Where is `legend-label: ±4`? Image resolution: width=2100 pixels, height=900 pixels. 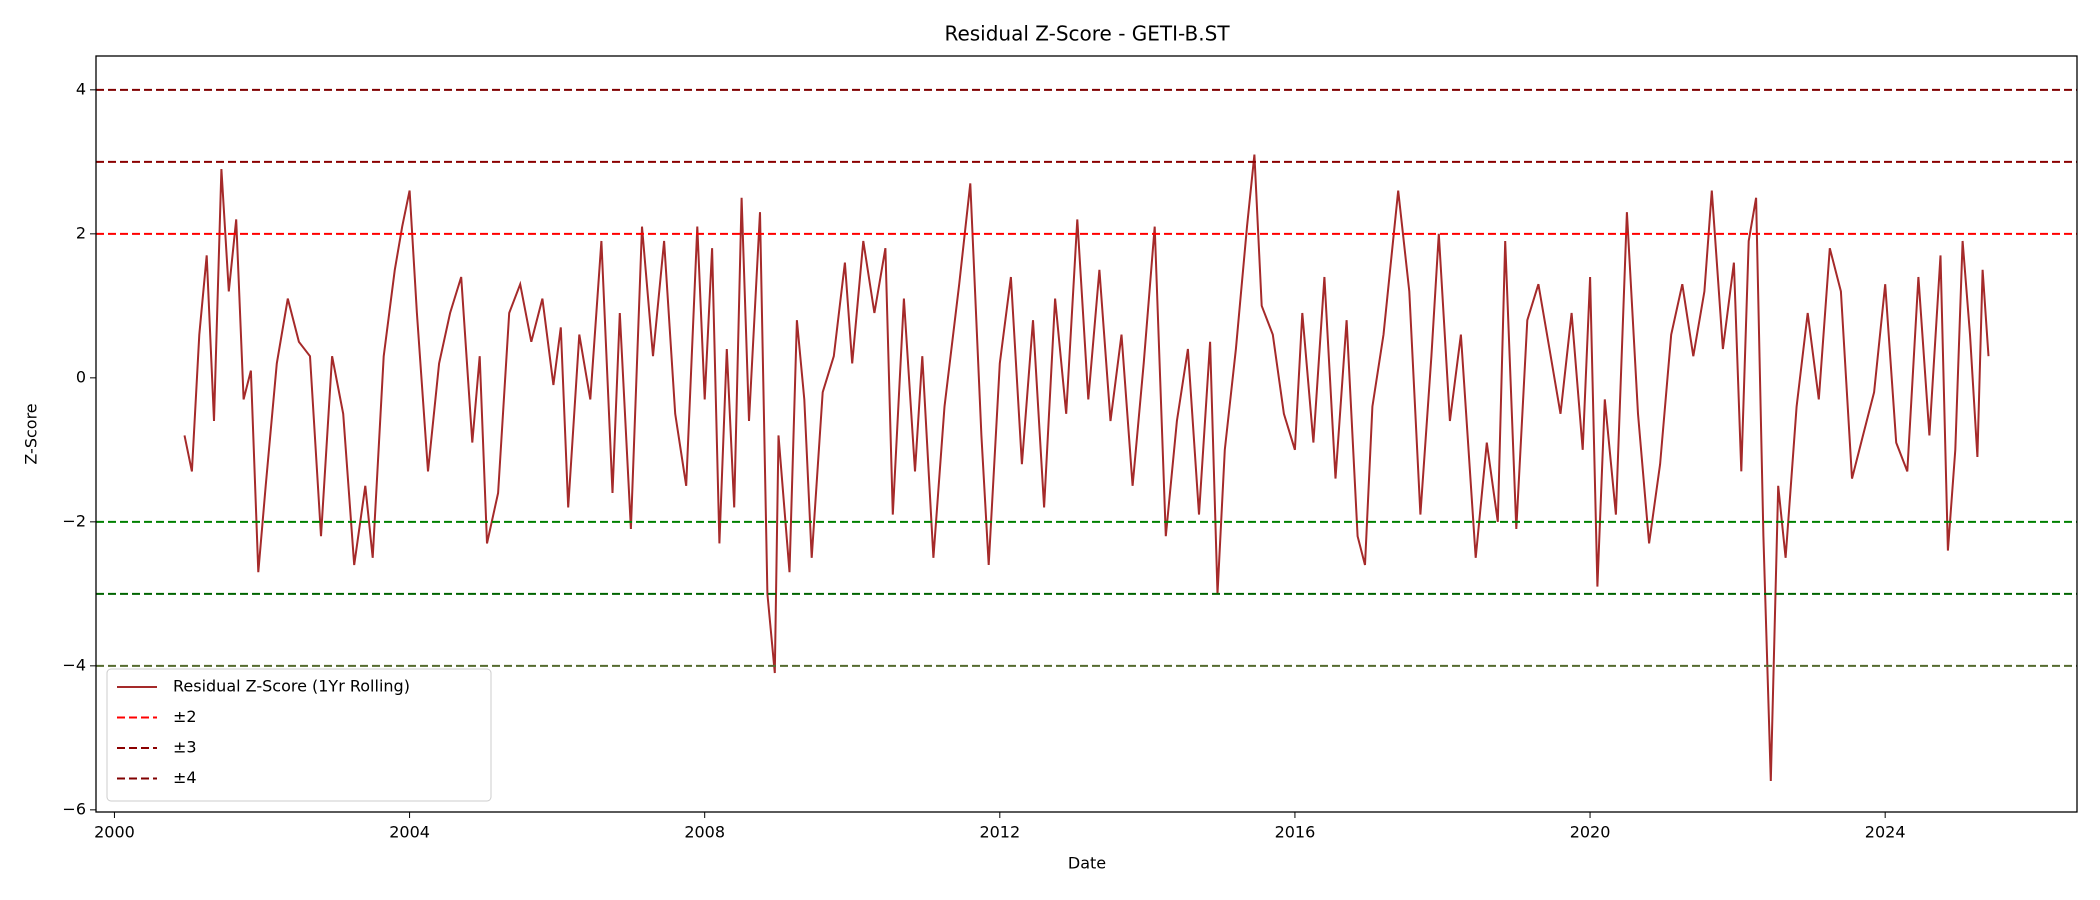
legend-label: ±4 is located at coordinates (185, 777).